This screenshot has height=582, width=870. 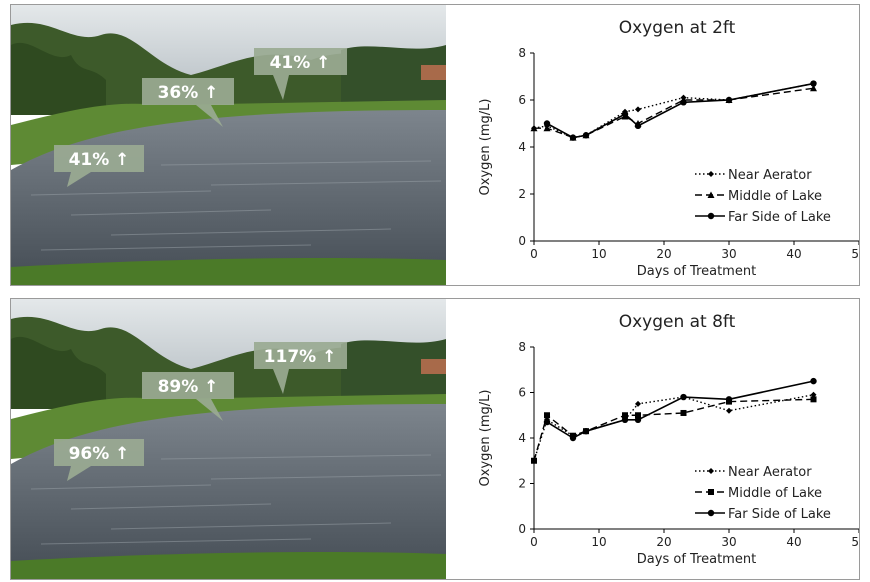 What do you see at coordinates (677, 322) in the screenshot?
I see `chart-title: Oxygen at 8ft` at bounding box center [677, 322].